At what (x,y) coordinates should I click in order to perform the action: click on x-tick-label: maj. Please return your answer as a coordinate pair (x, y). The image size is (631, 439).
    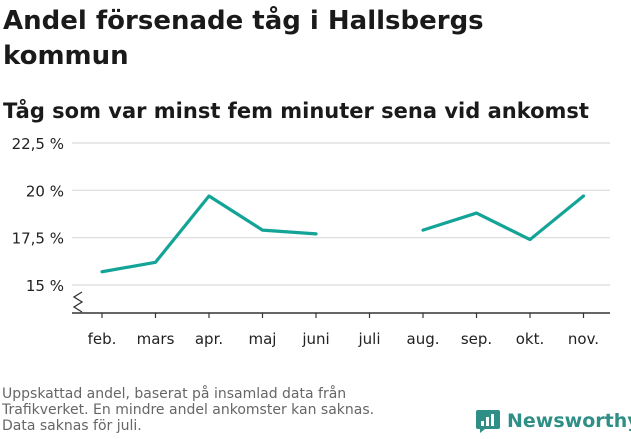
    Looking at the image, I should click on (263, 339).